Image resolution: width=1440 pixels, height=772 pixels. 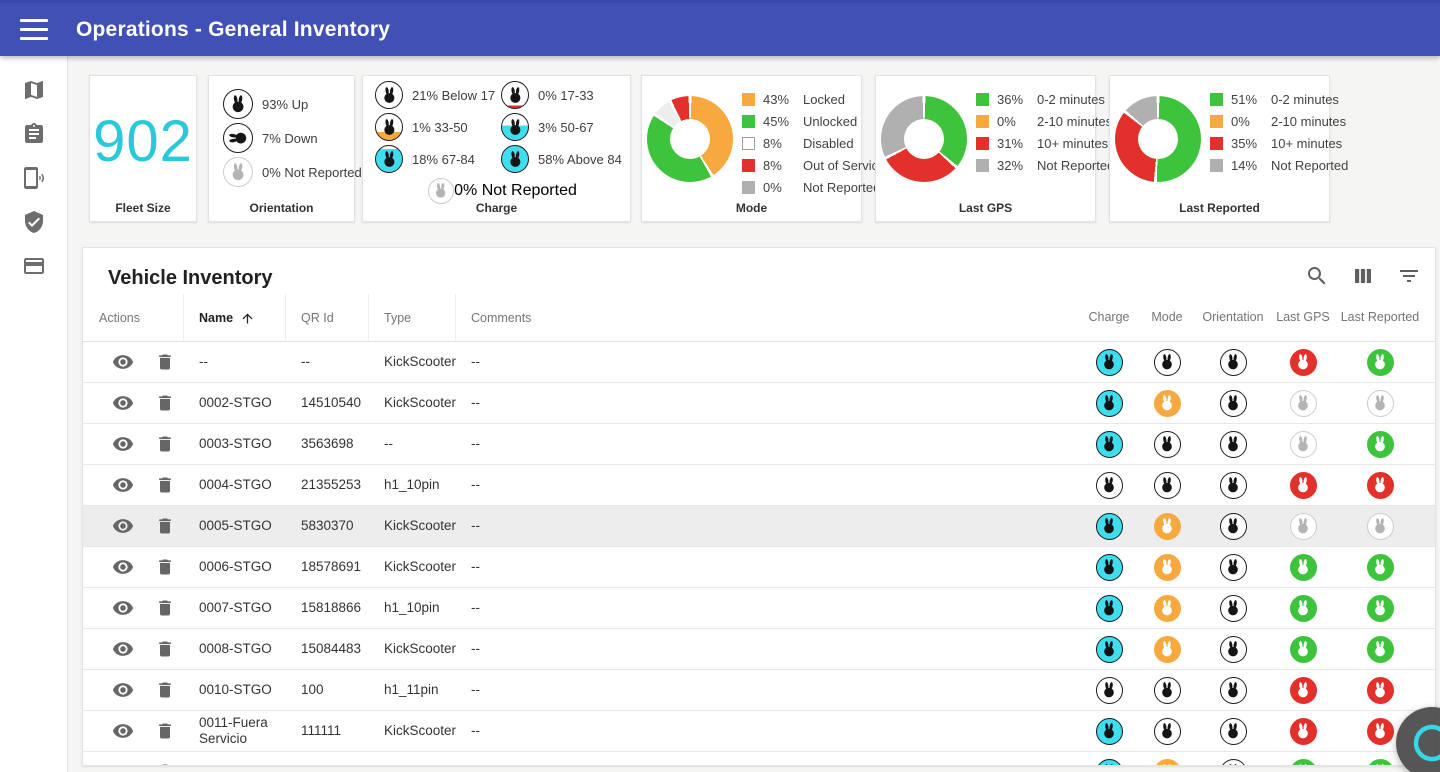 I want to click on table-row: 0010-STGO 100 h1_11pin --, so click(x=759, y=690).